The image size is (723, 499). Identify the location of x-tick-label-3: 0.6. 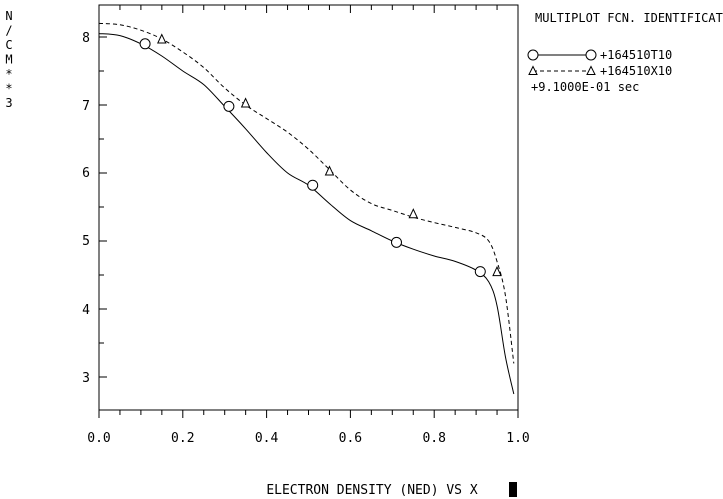
(350, 438).